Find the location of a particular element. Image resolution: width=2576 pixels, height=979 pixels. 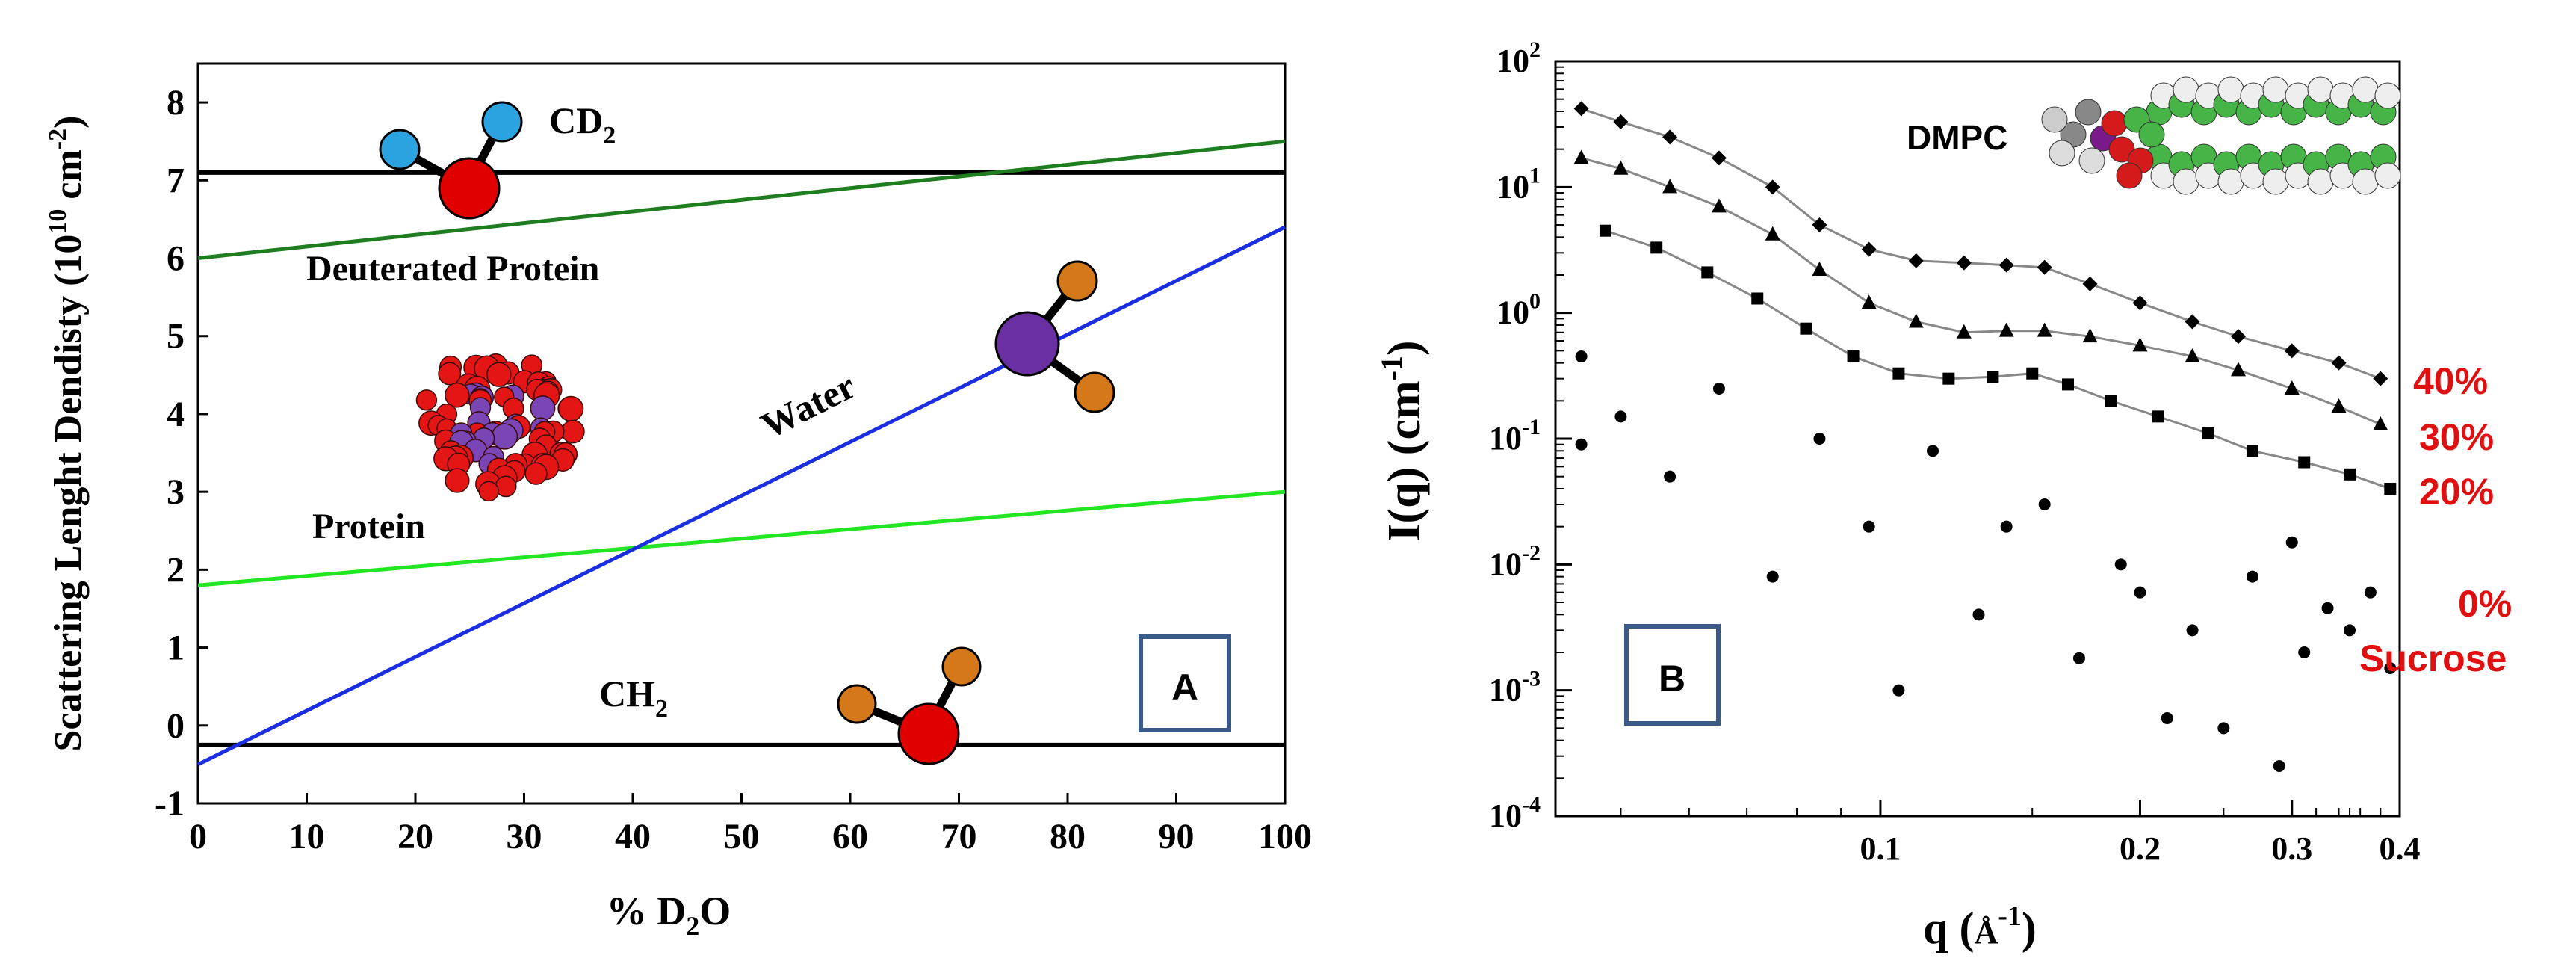

y-tick-label: 4 is located at coordinates (176, 414).